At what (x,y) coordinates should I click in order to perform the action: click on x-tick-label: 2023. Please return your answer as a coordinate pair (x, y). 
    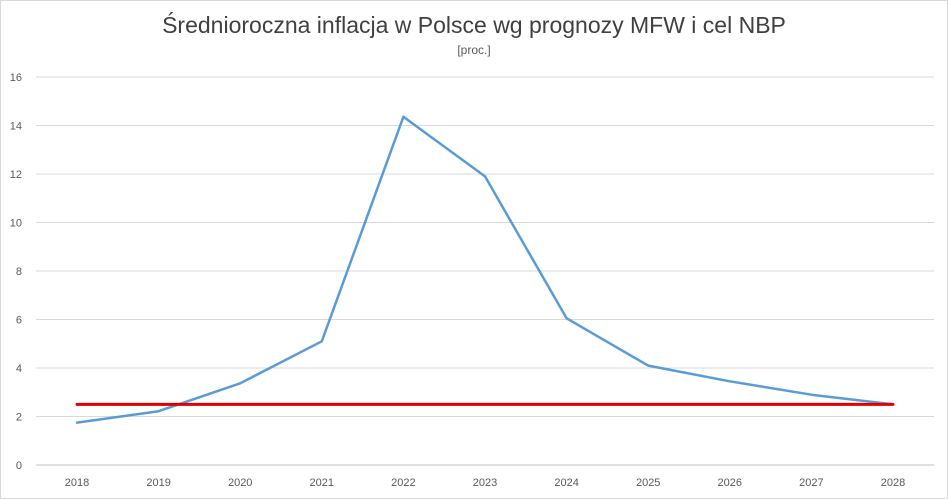
    Looking at the image, I should click on (485, 483).